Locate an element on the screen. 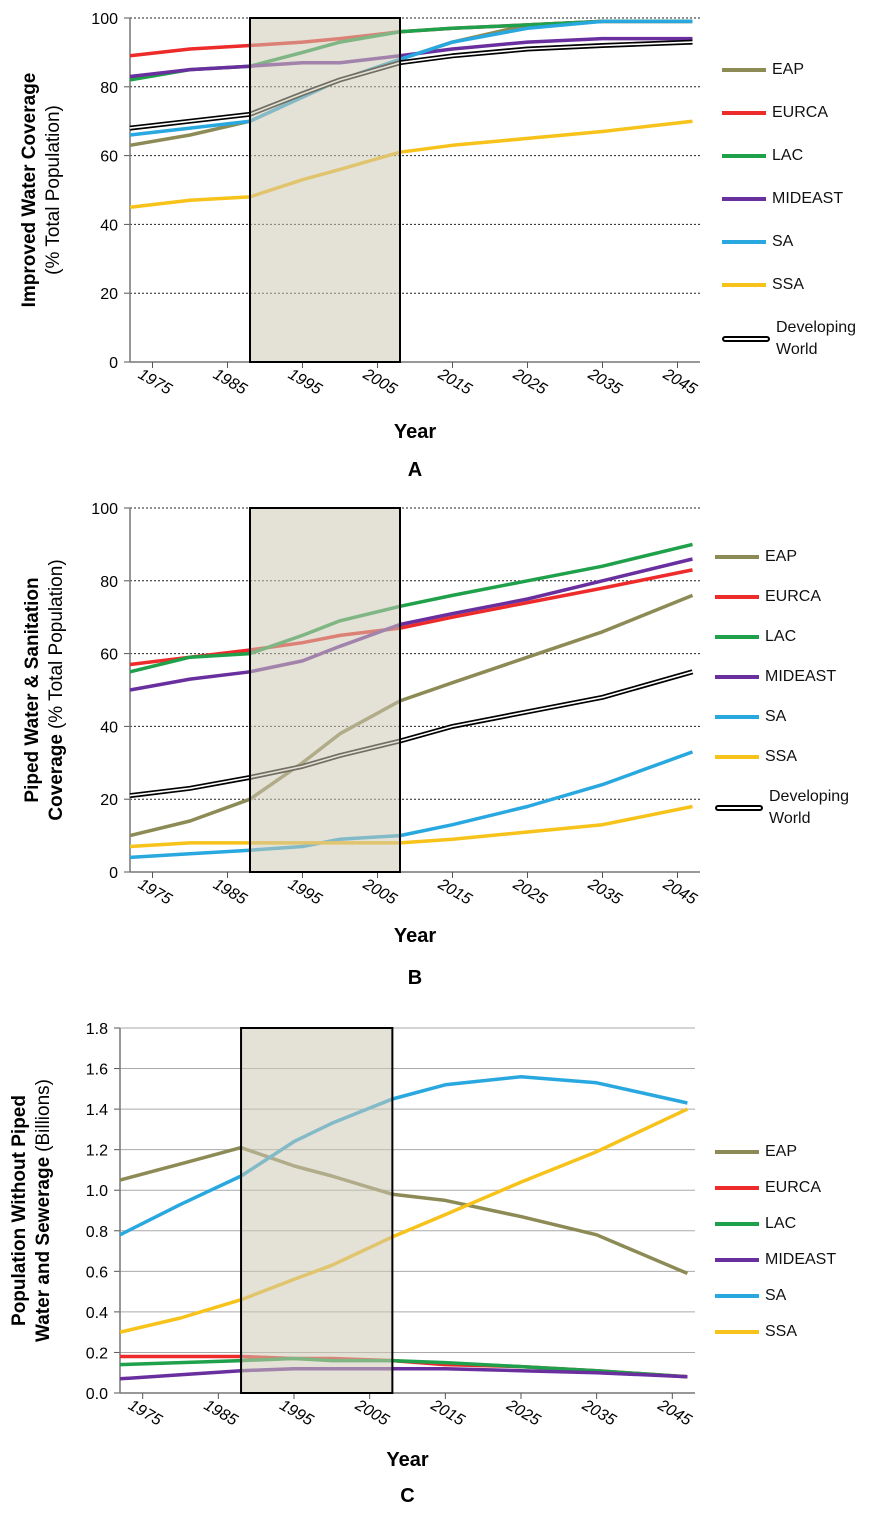  x-tick-label: 1995 is located at coordinates (304, 382).